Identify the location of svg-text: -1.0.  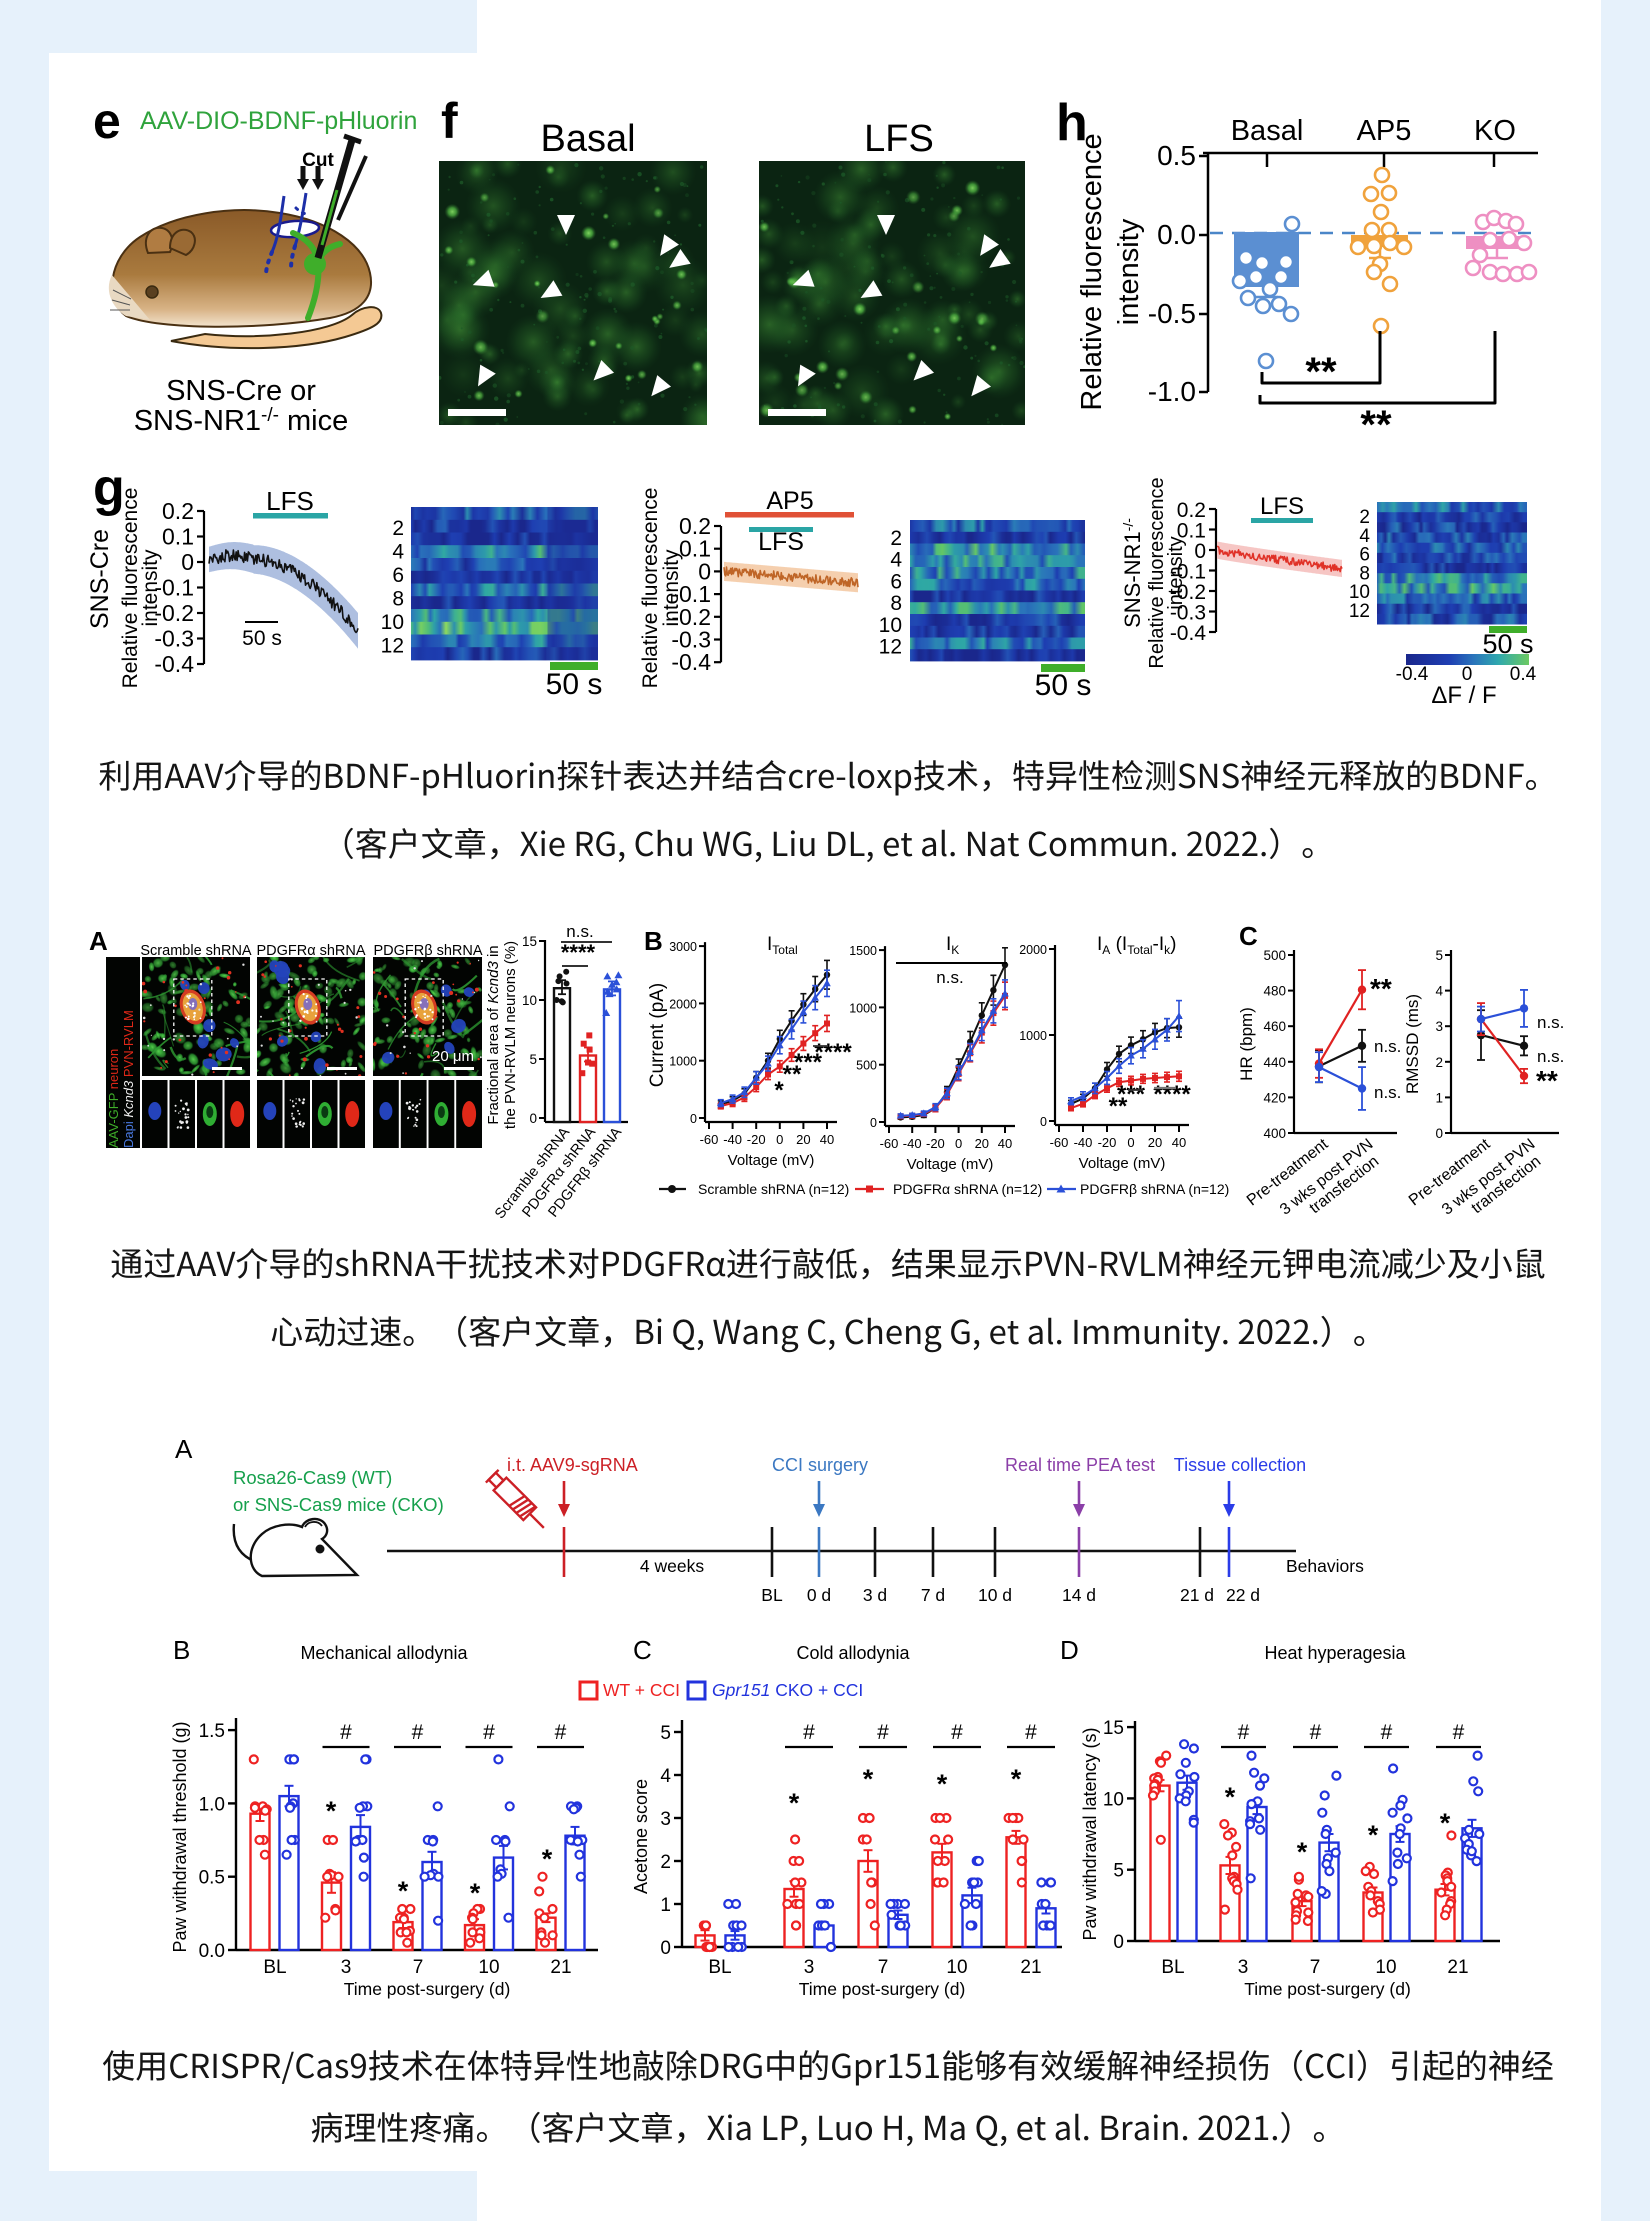
(1172, 391).